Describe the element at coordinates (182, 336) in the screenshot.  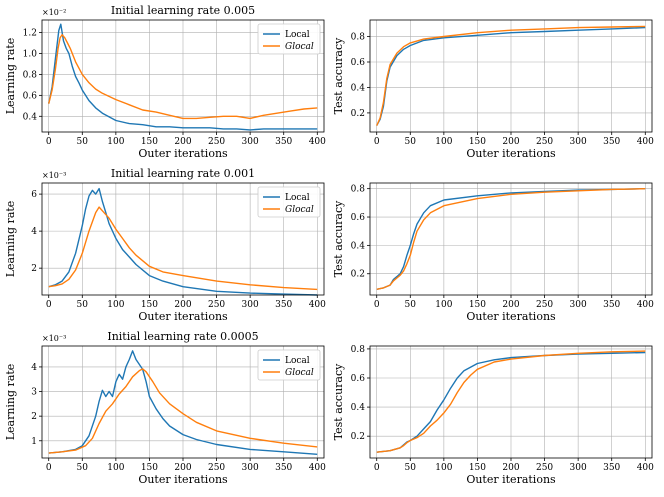
I see `chart-title: Initial learning rate 0.0005` at that location.